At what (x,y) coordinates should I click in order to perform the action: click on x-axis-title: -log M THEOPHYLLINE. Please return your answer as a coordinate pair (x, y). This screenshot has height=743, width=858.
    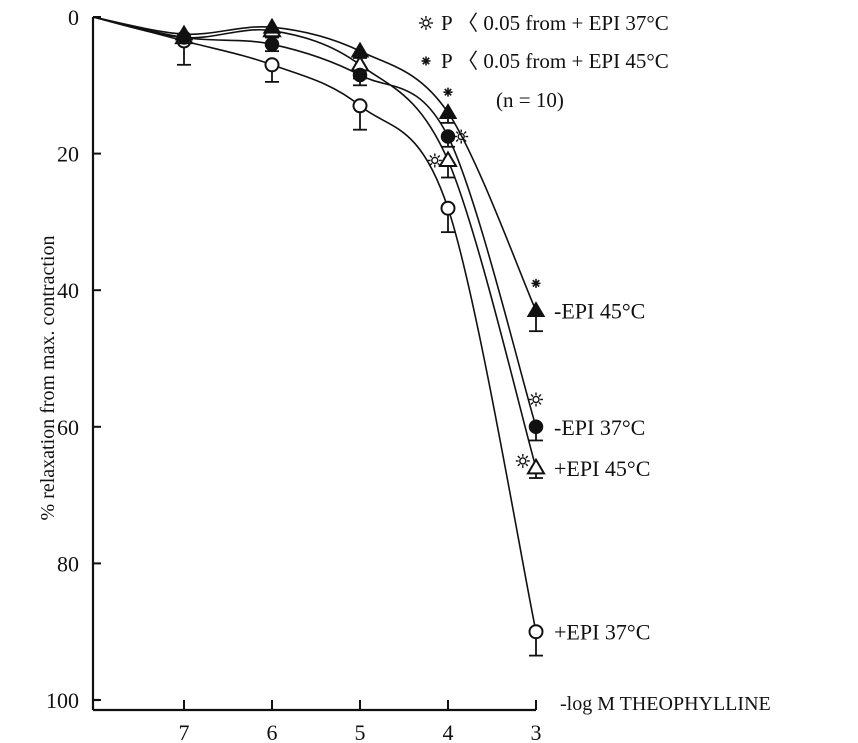
    Looking at the image, I should click on (665, 704).